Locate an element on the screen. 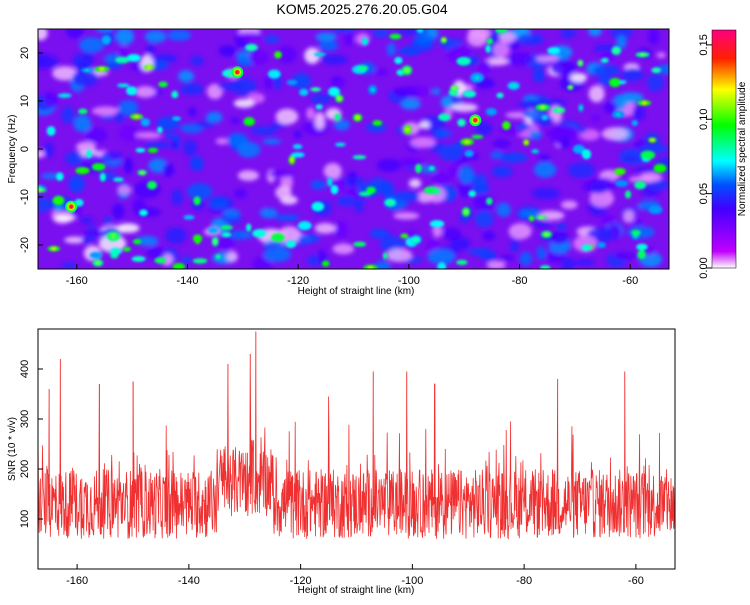  snr-x-axis: -160 -140 -120 -100 -80 -60 is located at coordinates (355, 575).